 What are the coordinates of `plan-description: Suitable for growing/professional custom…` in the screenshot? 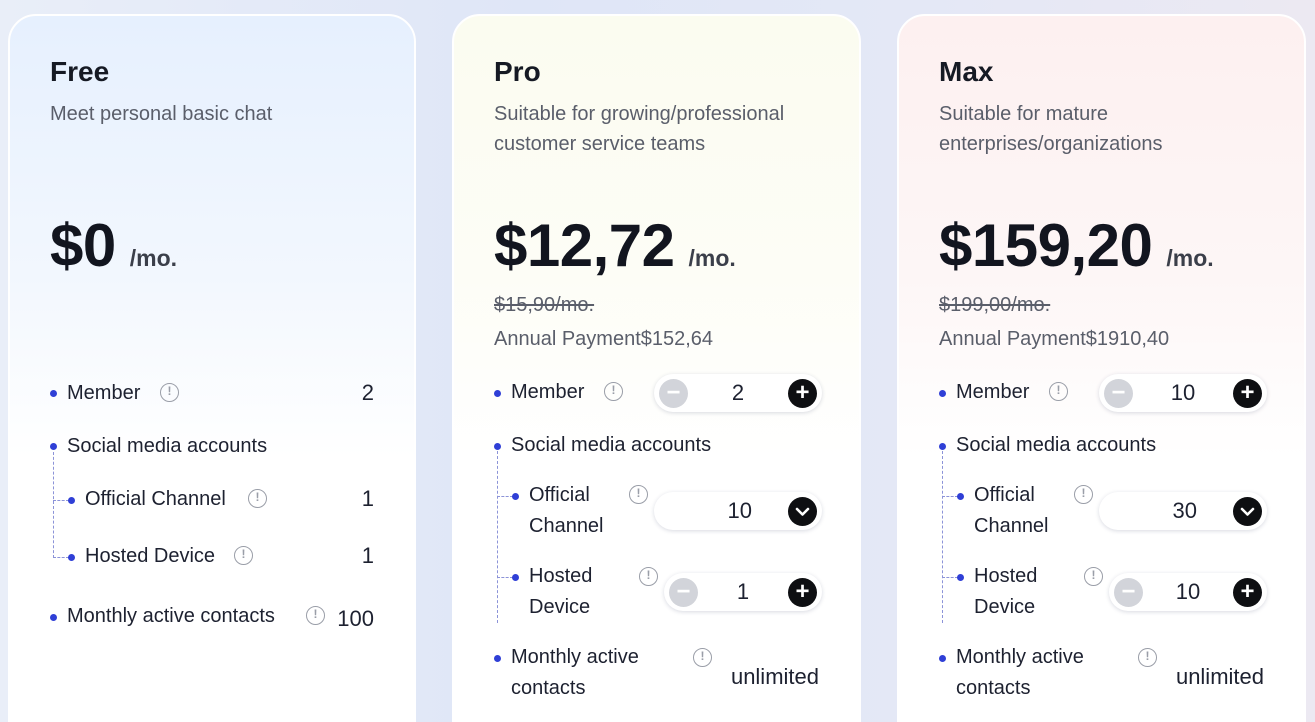 It's located at (639, 129).